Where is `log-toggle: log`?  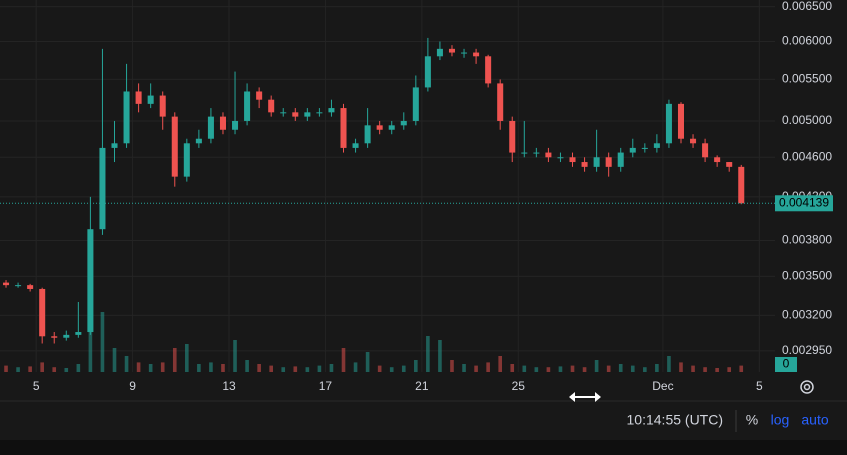
log-toggle: log is located at coordinates (780, 420).